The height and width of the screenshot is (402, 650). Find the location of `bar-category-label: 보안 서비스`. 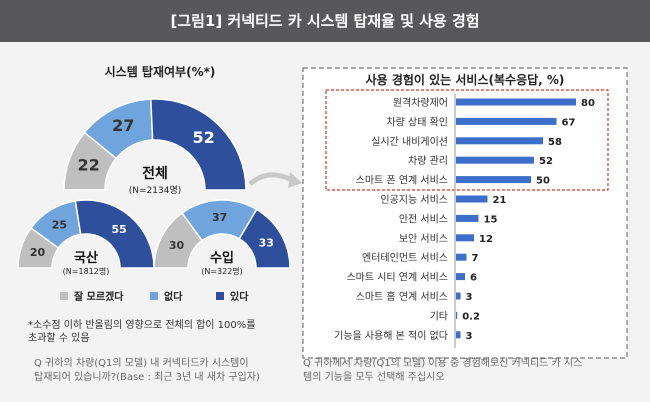

bar-category-label: 보안 서비스 is located at coordinates (423, 239).